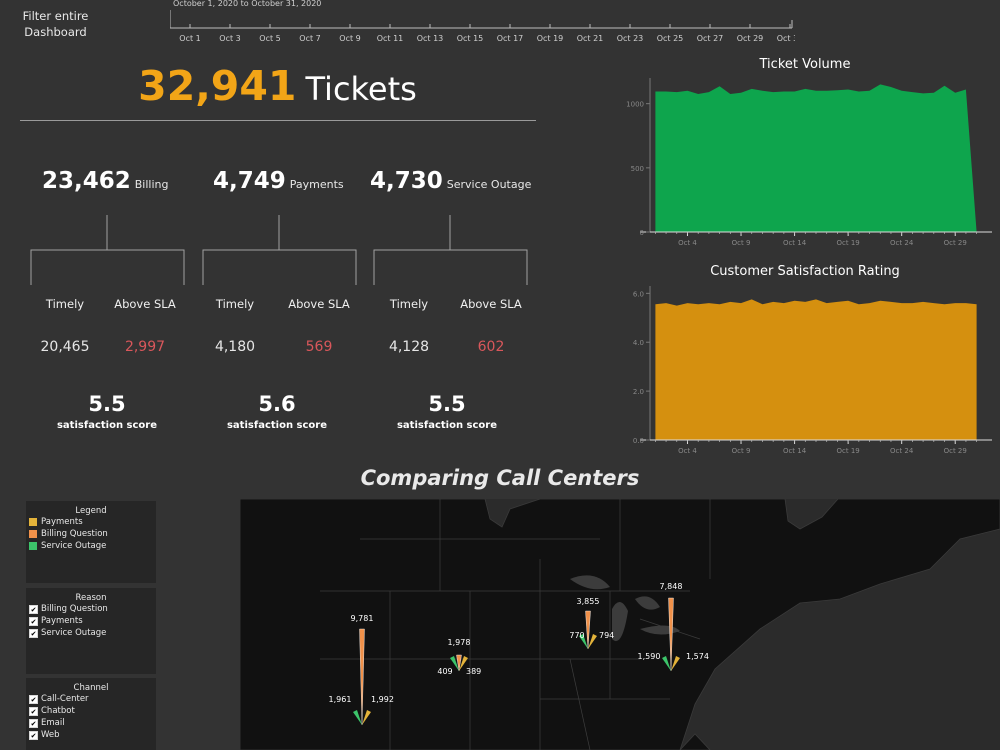  I want to click on legend-item-billing-question: Billing Question, so click(91, 534).